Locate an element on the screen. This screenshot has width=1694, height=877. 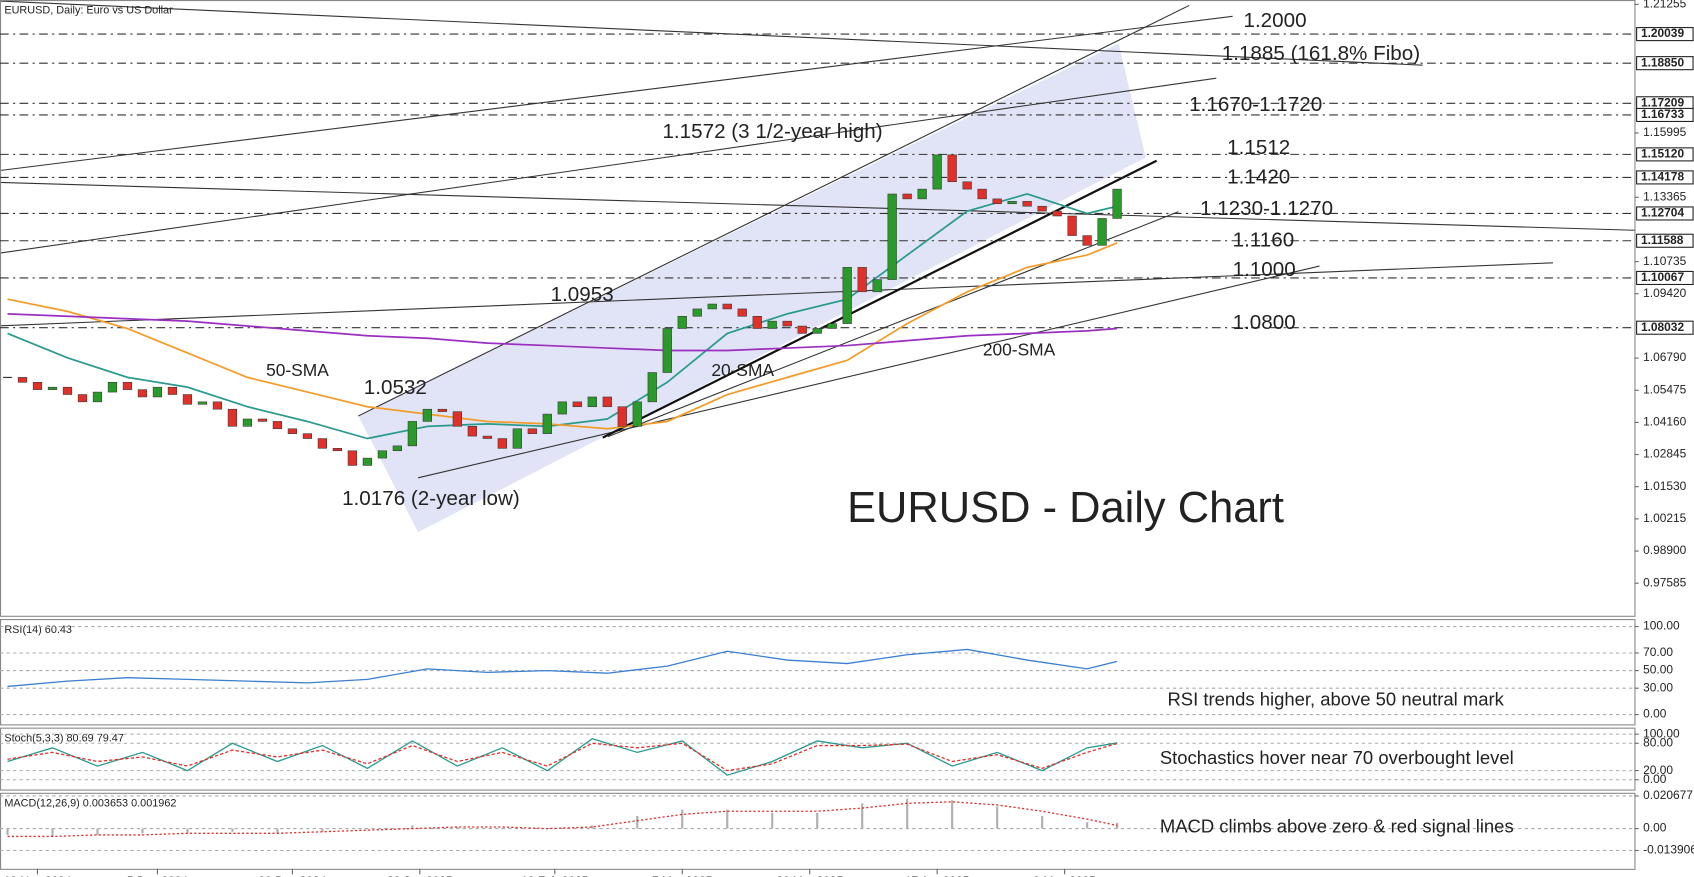
y-tick-label: 1.01530 is located at coordinates (1665, 486).